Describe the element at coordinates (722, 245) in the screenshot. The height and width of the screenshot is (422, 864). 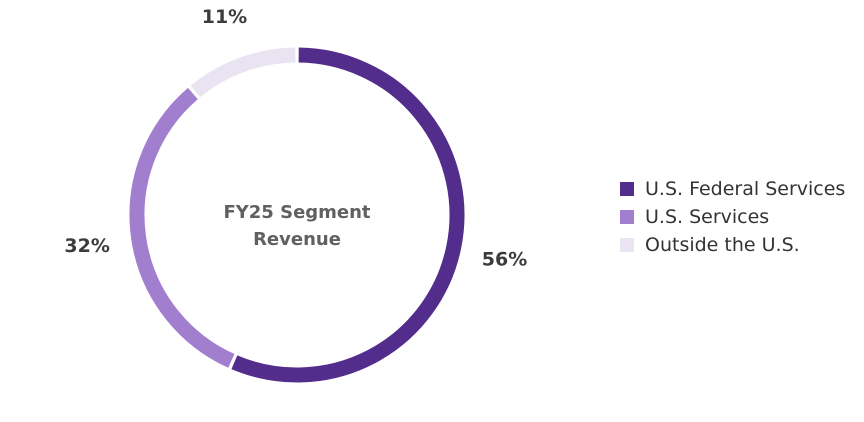
I see `legend-label-outside-the-us: Outside the U.S.` at that location.